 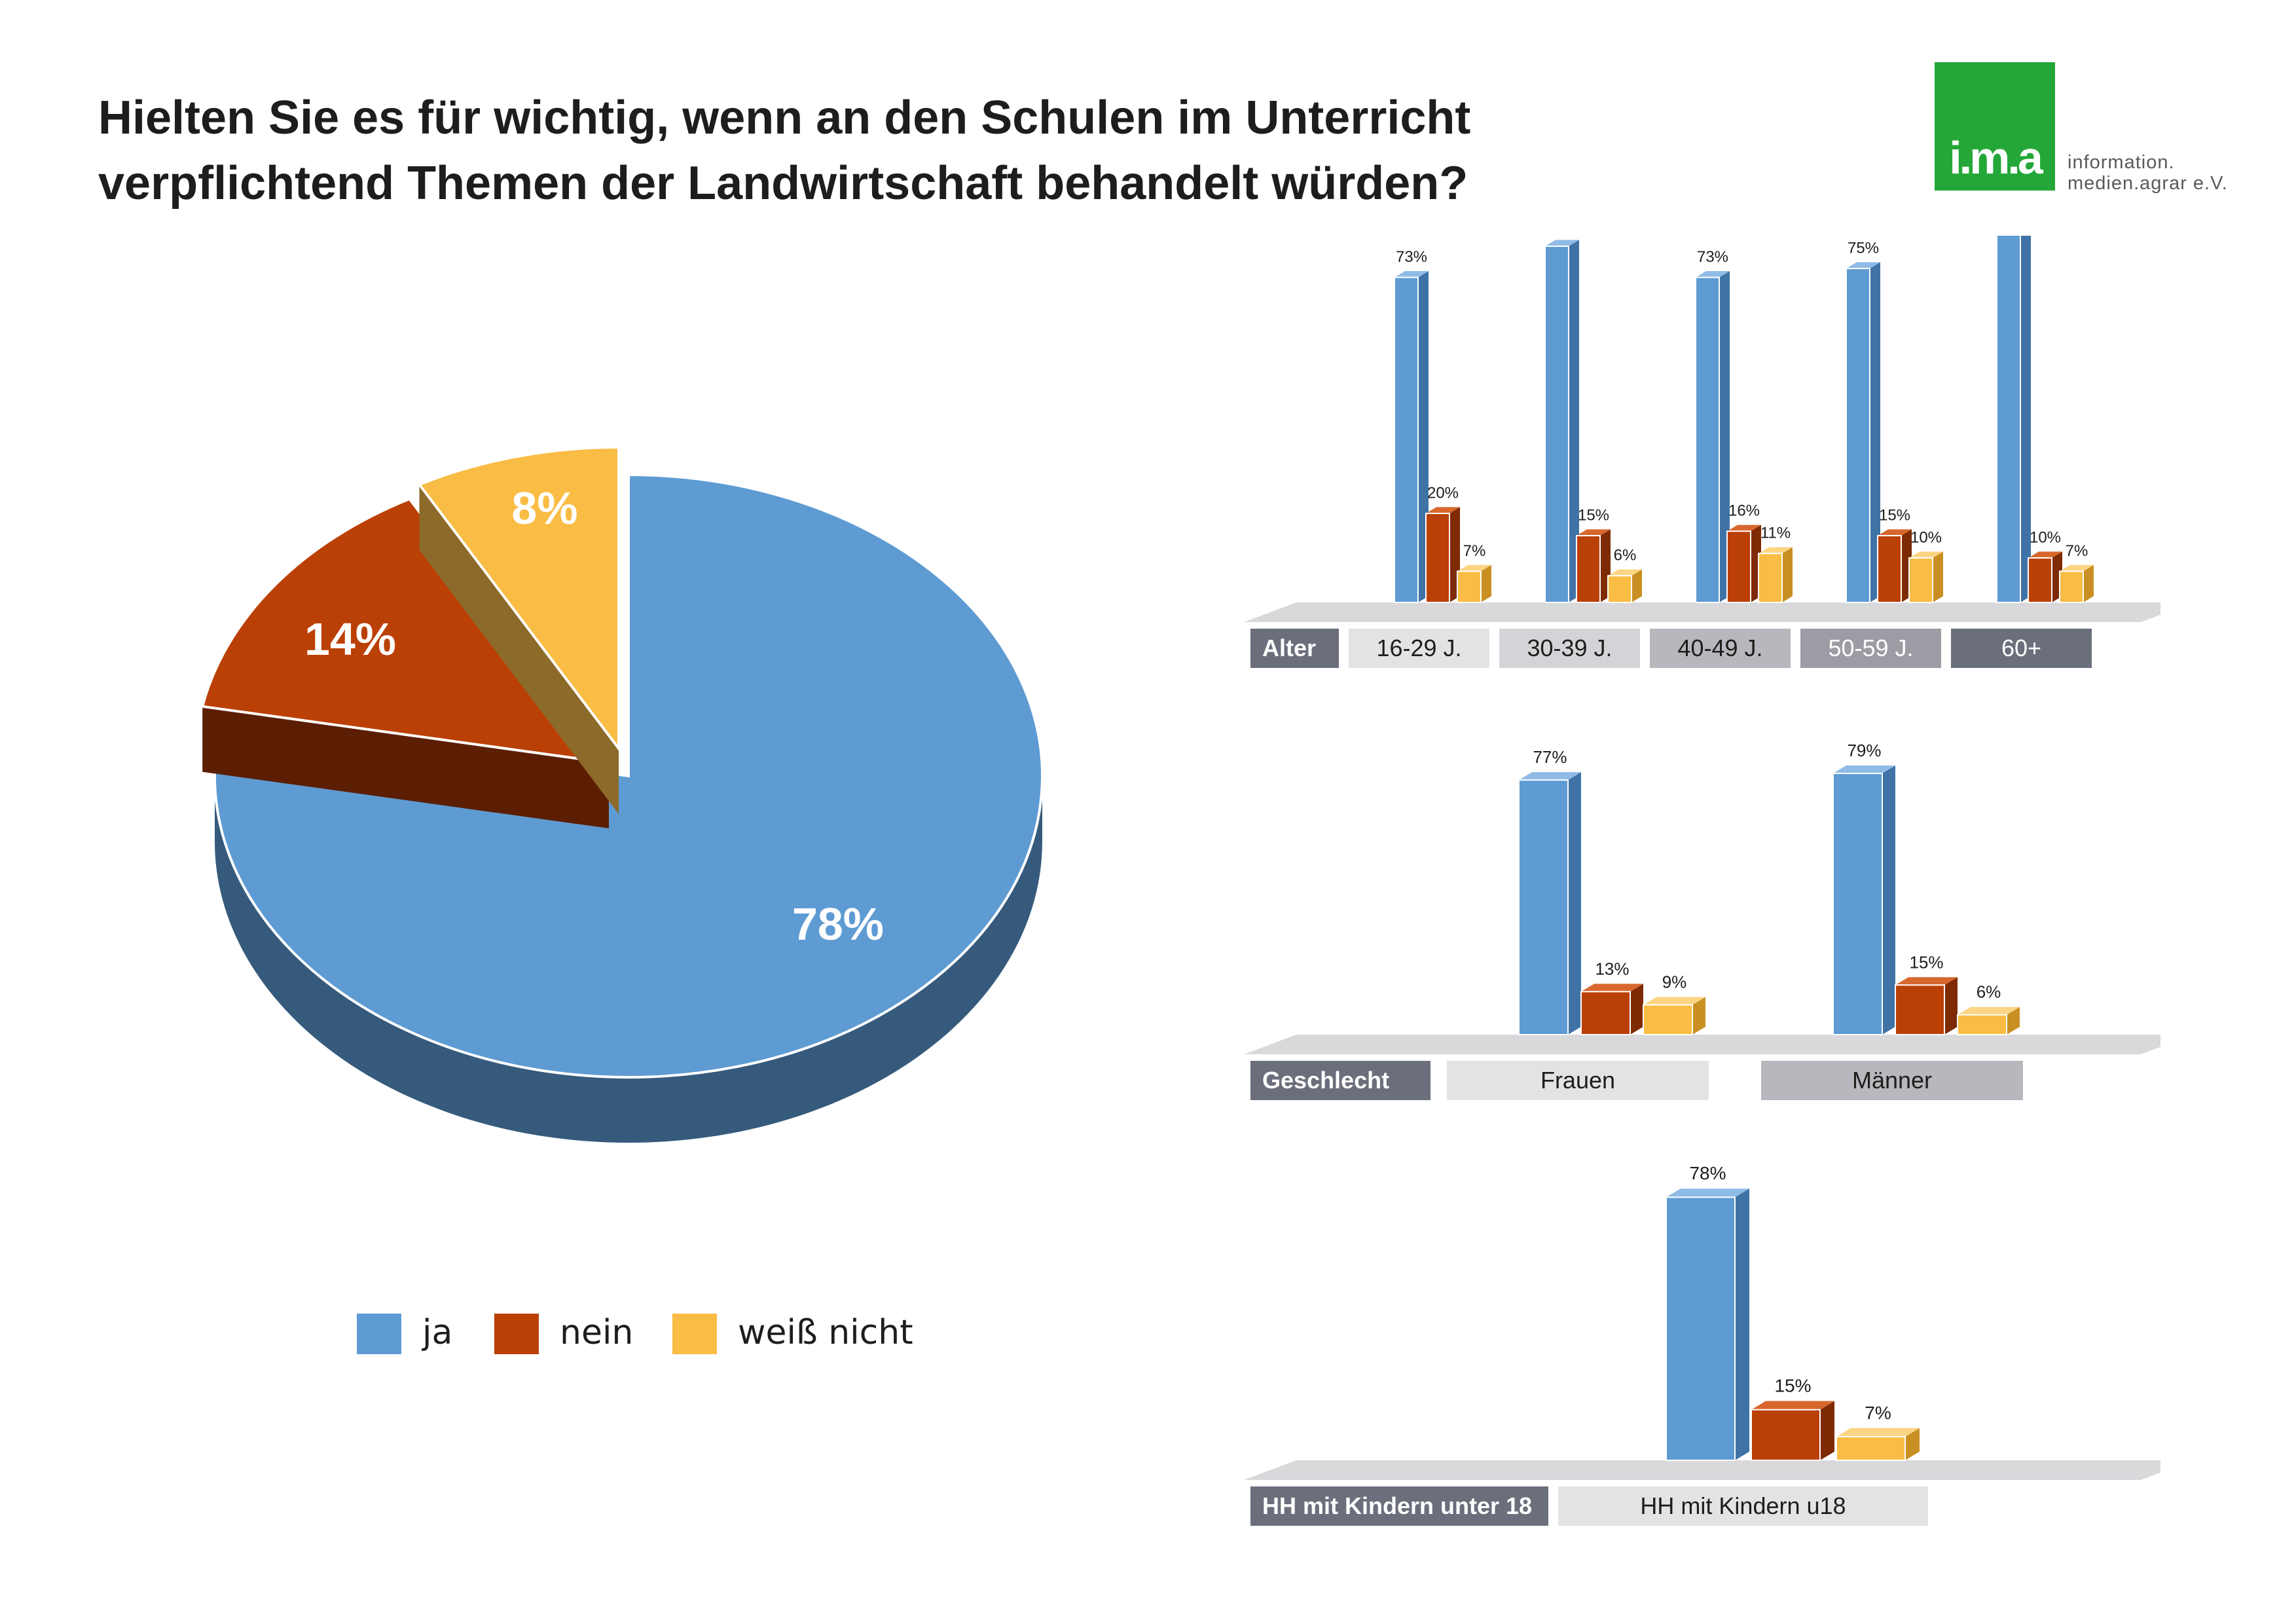 I want to click on geschlecht-value-0-weiss-nicht: 9%, so click(x=1674, y=982).